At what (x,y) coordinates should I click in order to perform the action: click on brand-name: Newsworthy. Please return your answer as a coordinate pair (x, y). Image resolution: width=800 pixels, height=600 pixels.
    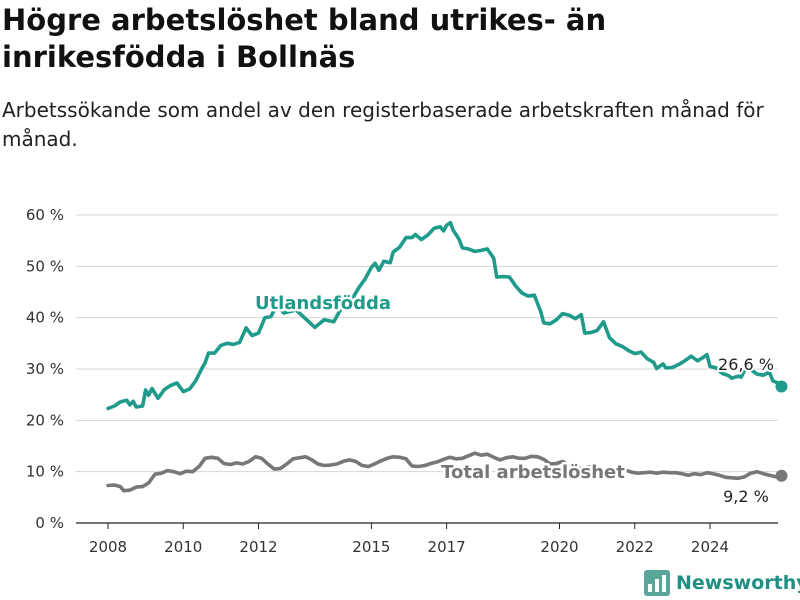
    Looking at the image, I should click on (738, 583).